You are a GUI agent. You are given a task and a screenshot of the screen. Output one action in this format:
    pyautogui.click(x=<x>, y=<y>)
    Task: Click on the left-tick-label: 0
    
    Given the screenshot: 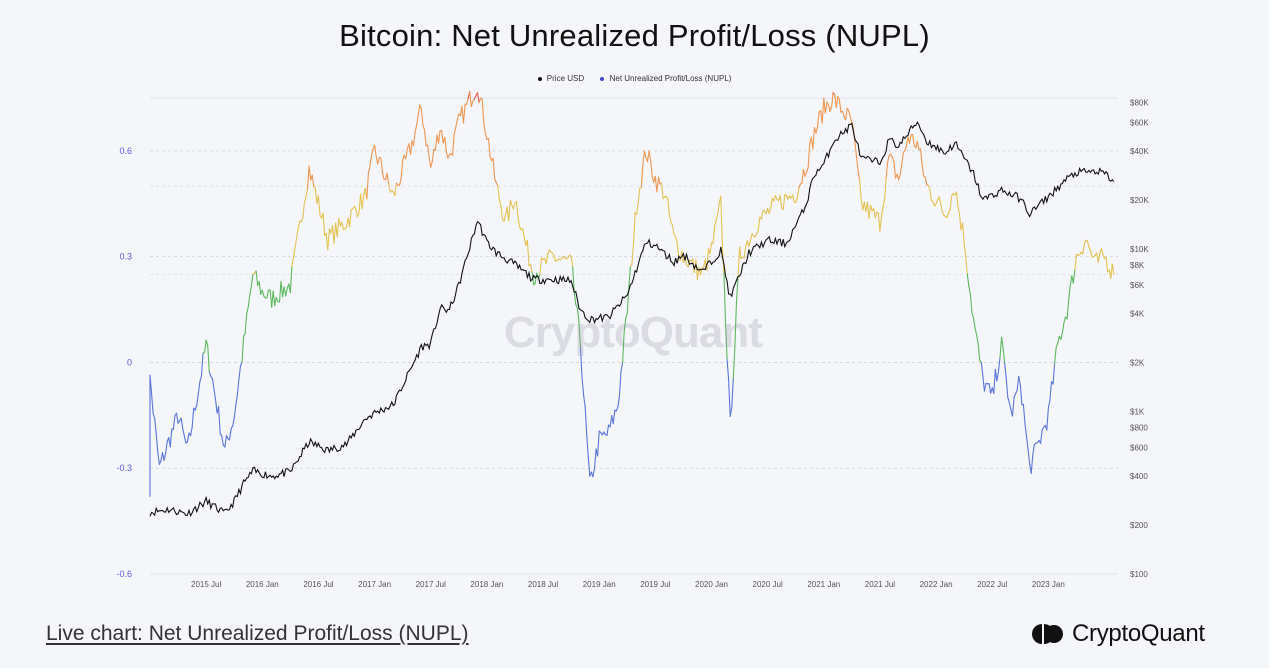 What is the action you would take?
    pyautogui.click(x=129, y=362)
    